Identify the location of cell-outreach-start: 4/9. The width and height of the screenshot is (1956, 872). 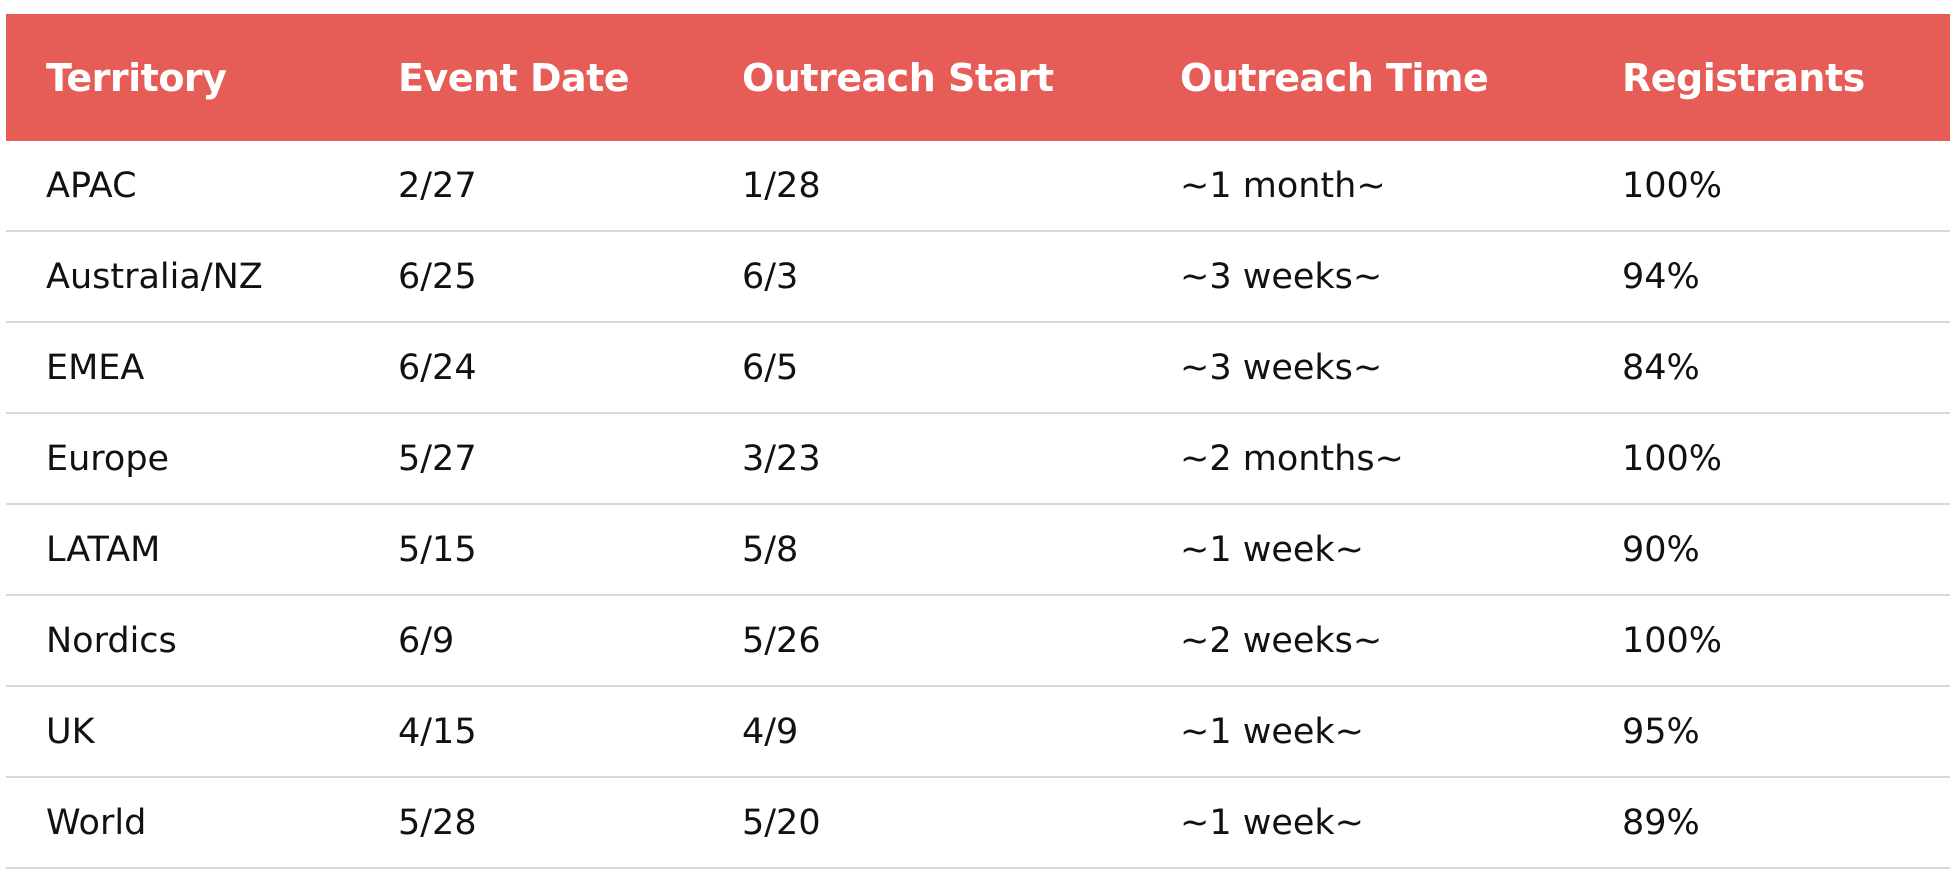
(961, 732).